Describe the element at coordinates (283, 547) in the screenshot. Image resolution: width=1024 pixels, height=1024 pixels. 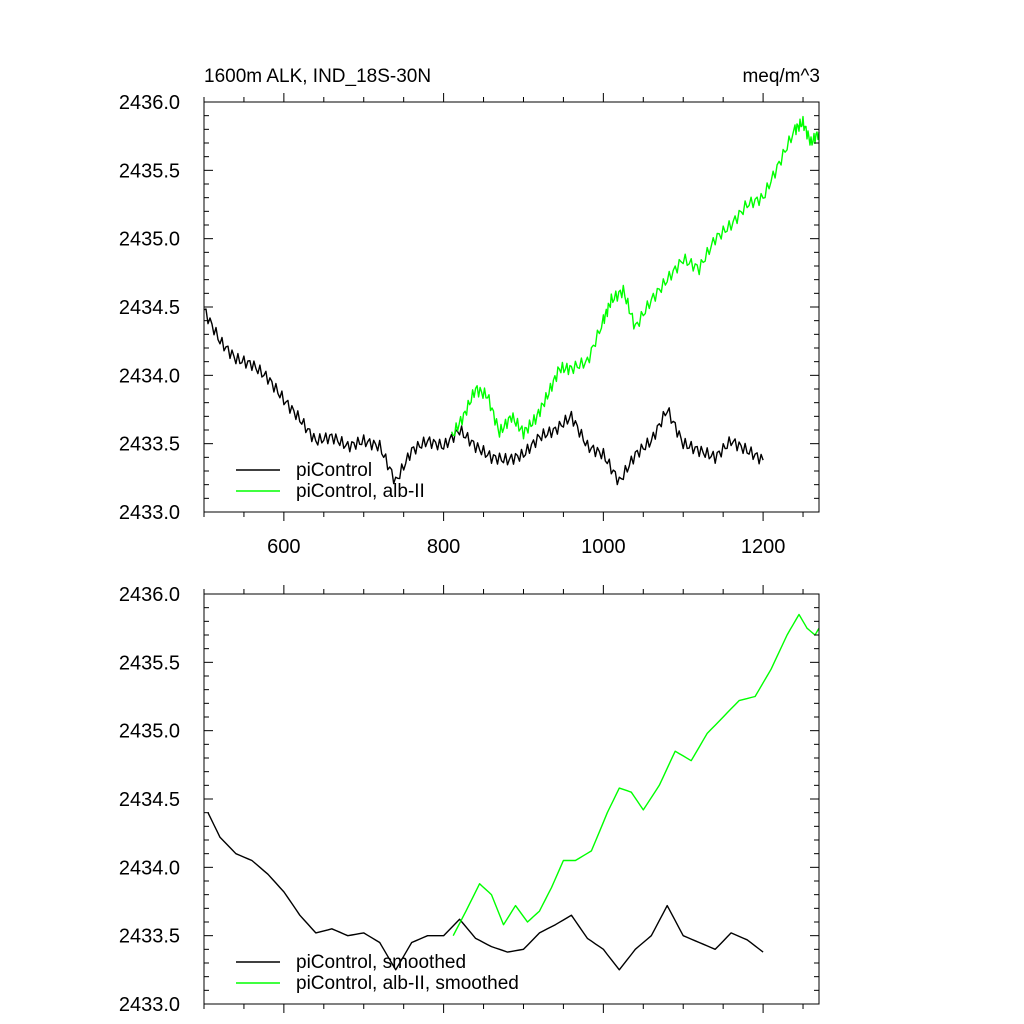
I see `x-tick-label: 600` at that location.